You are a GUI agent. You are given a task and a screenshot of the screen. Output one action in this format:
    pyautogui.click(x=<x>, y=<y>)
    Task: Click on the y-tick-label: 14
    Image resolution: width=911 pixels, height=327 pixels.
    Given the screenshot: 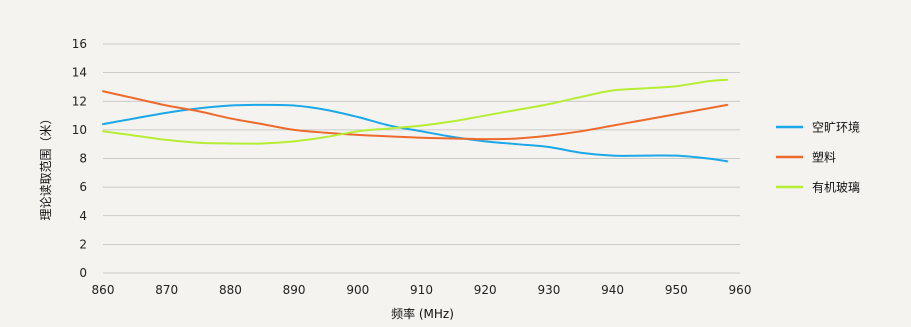 What is the action you would take?
    pyautogui.click(x=79, y=73)
    